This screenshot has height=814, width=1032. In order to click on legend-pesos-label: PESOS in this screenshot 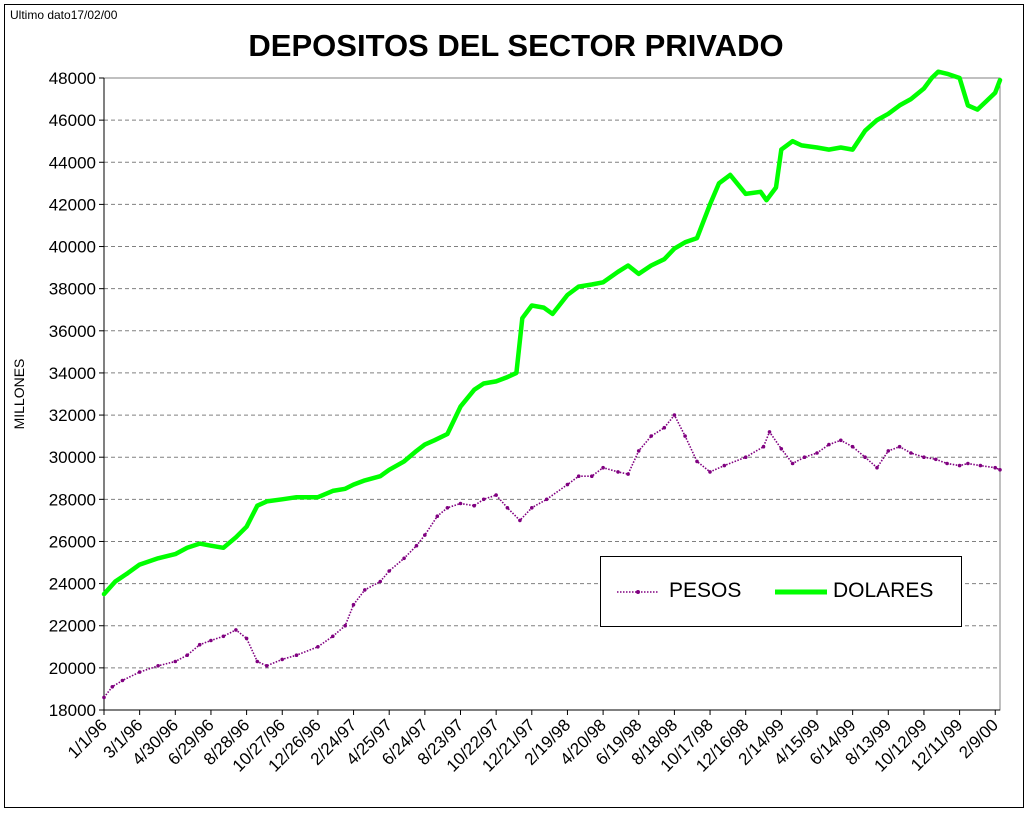, I will do `click(705, 590)`.